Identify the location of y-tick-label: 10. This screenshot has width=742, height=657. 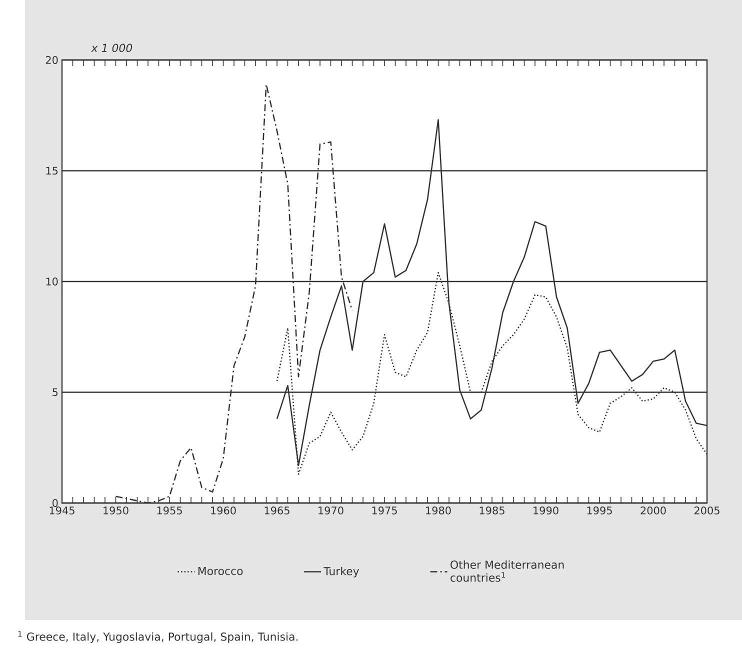
(52, 282).